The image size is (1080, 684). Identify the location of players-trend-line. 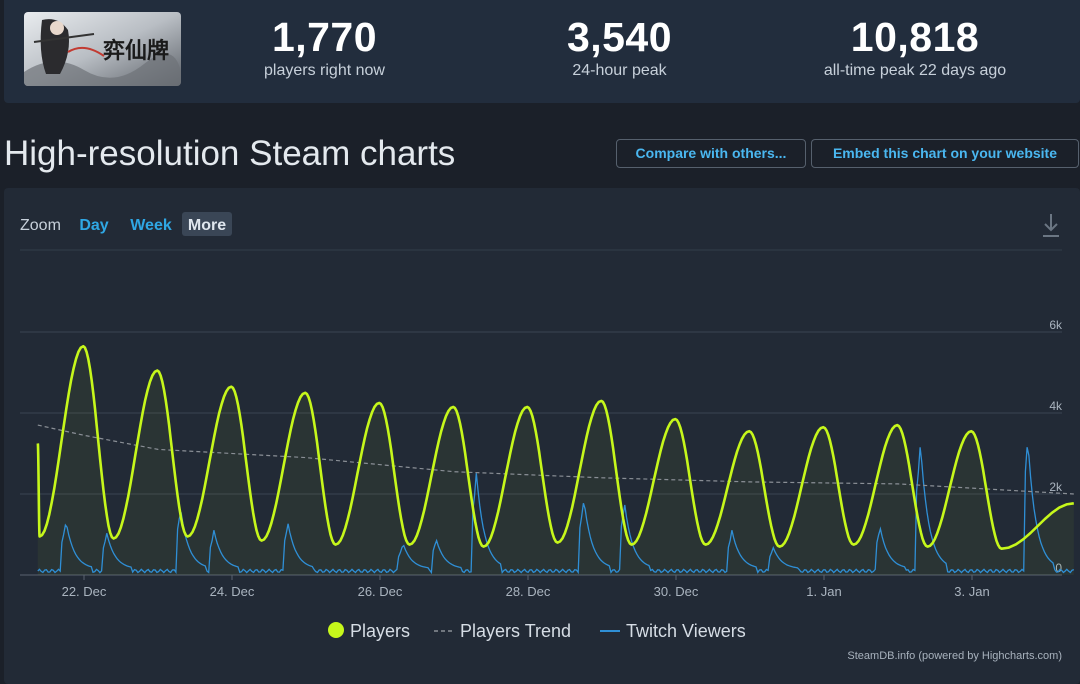
(555, 459).